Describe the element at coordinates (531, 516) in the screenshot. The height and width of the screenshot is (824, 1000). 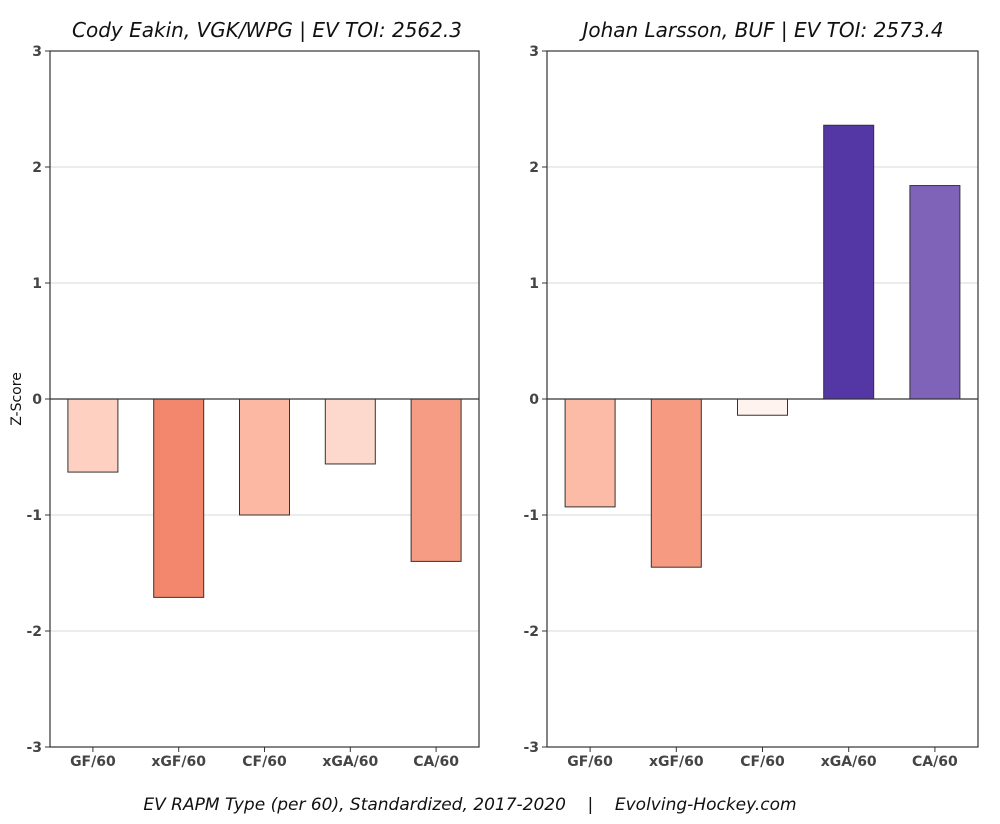
I see `right-panel-ytick-label: -1` at that location.